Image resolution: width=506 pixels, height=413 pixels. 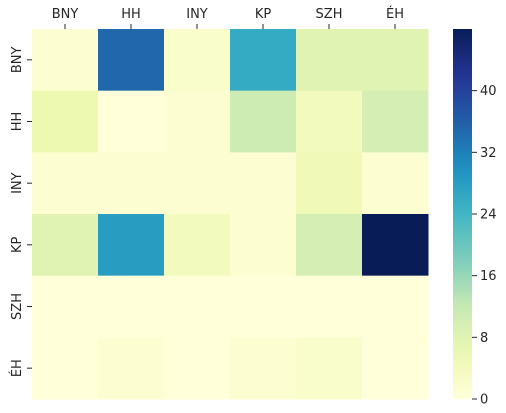 I want to click on y-tick-label: INY, so click(x=17, y=183).